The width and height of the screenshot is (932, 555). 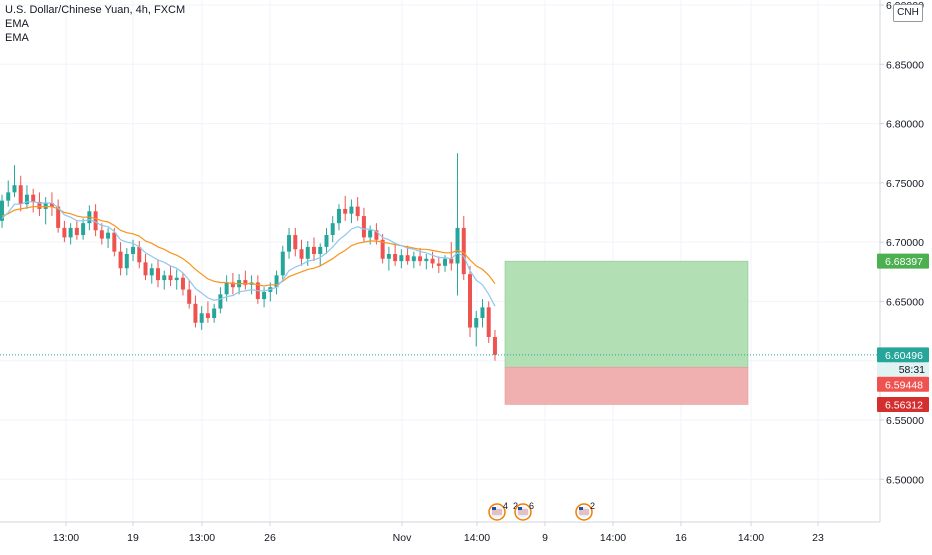 I want to click on last-price-label: 6.60496, so click(x=904, y=356).